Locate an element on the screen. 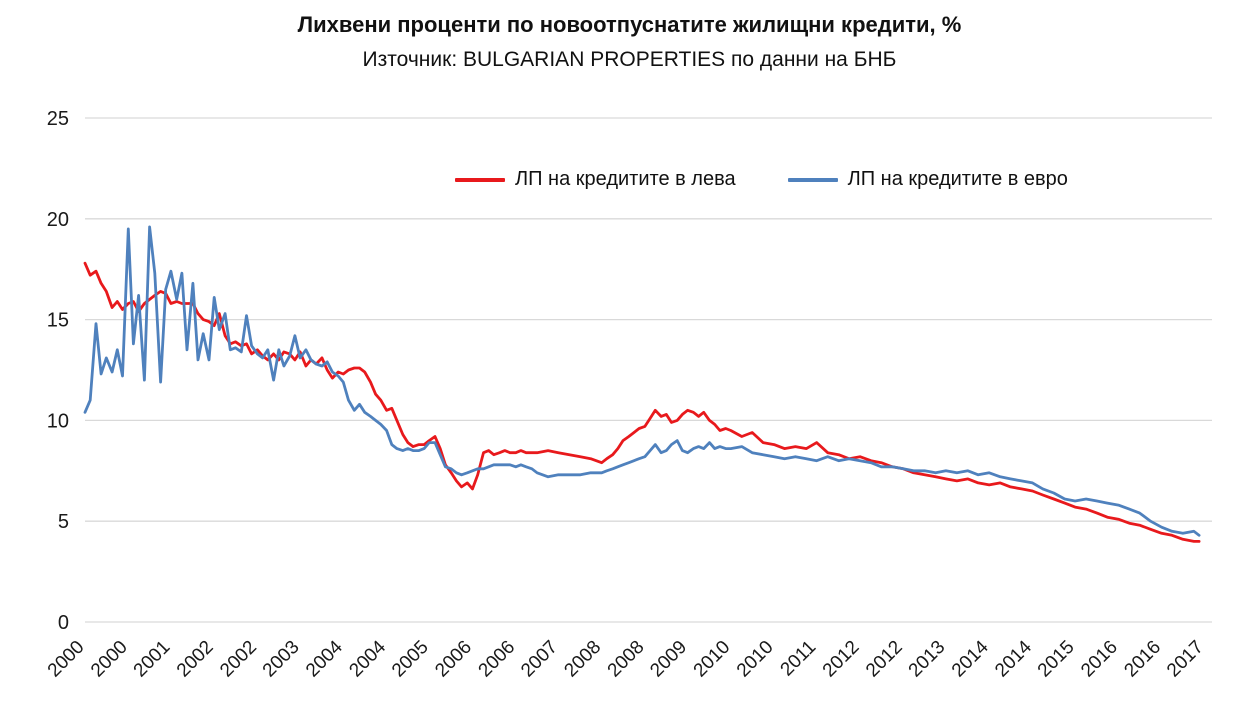 The width and height of the screenshot is (1259, 716). y-tick-label-25: 25 is located at coordinates (58, 119).